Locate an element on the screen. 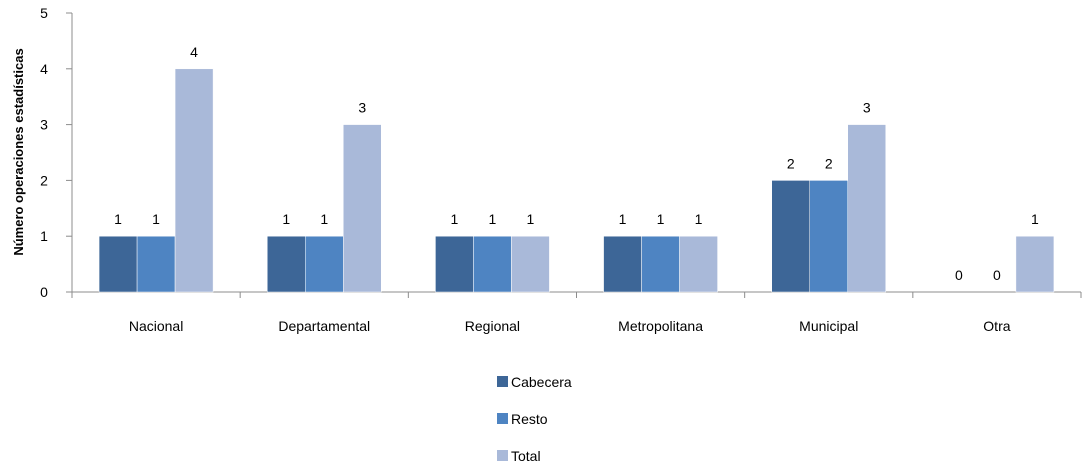  x-tick-label: Departamental is located at coordinates (324, 326).